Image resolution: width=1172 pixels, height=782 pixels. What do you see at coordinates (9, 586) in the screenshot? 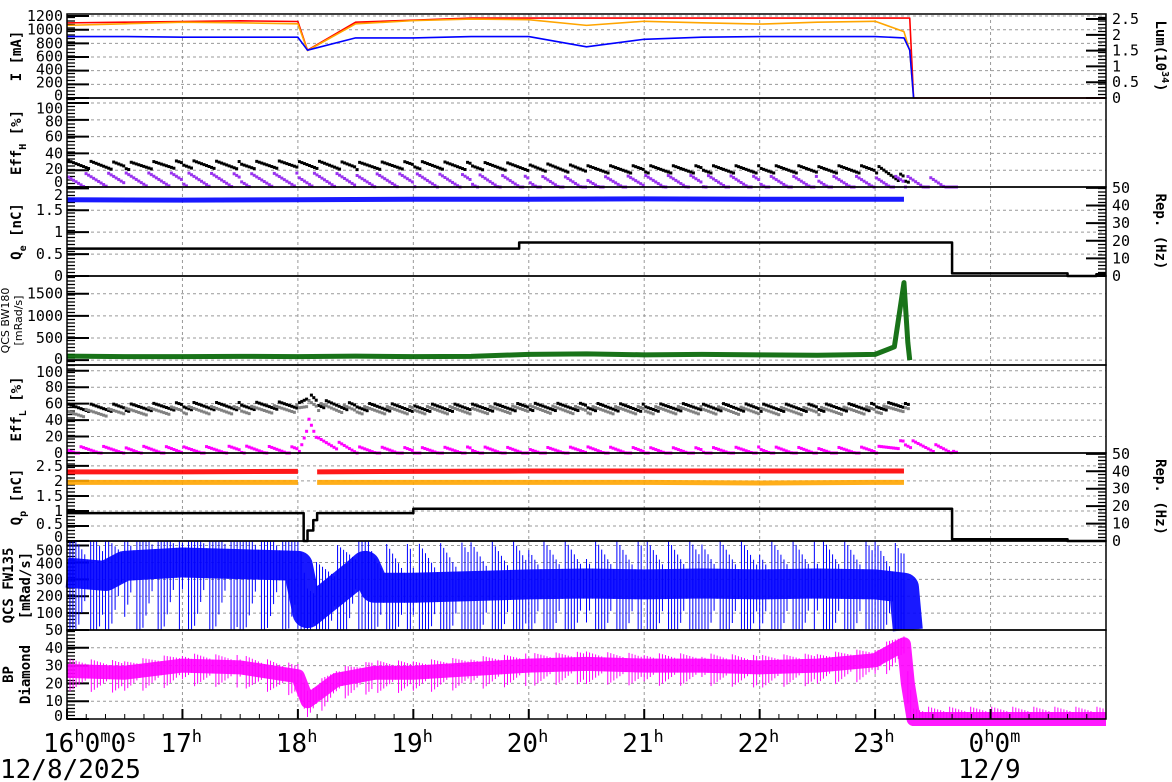
I see `y-axis-label: QCS FW135` at bounding box center [9, 586].